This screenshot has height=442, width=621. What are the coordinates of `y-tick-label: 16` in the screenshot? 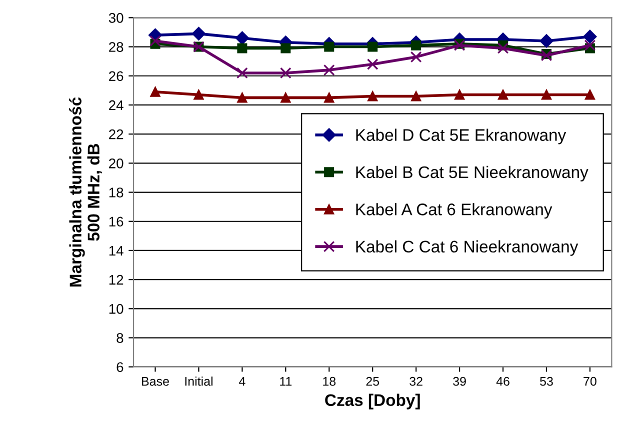 It's located at (116, 221).